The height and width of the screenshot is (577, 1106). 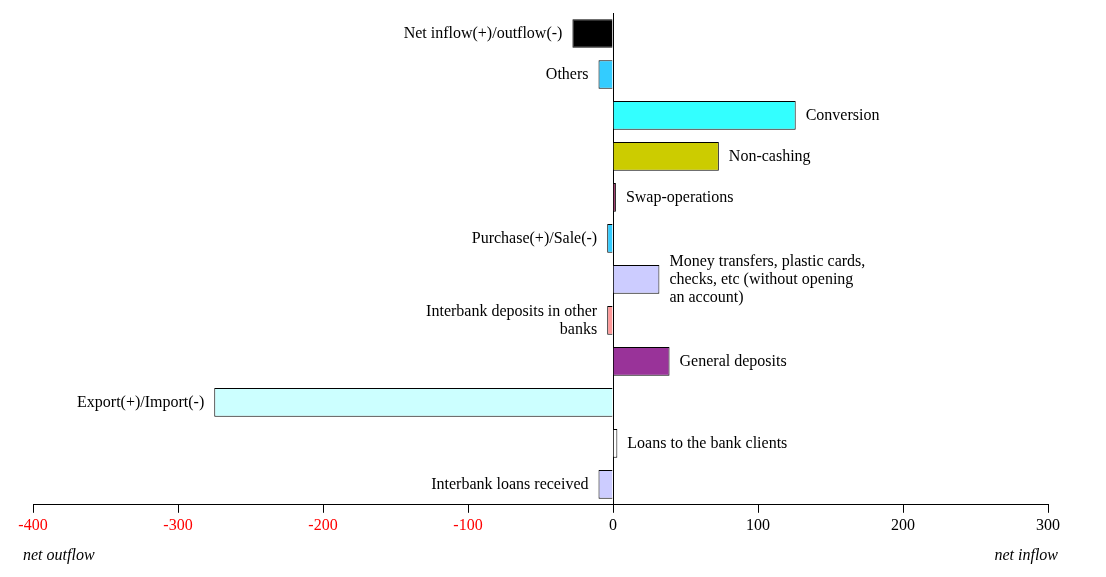 I want to click on x-tick-label: 300, so click(x=1048, y=524).